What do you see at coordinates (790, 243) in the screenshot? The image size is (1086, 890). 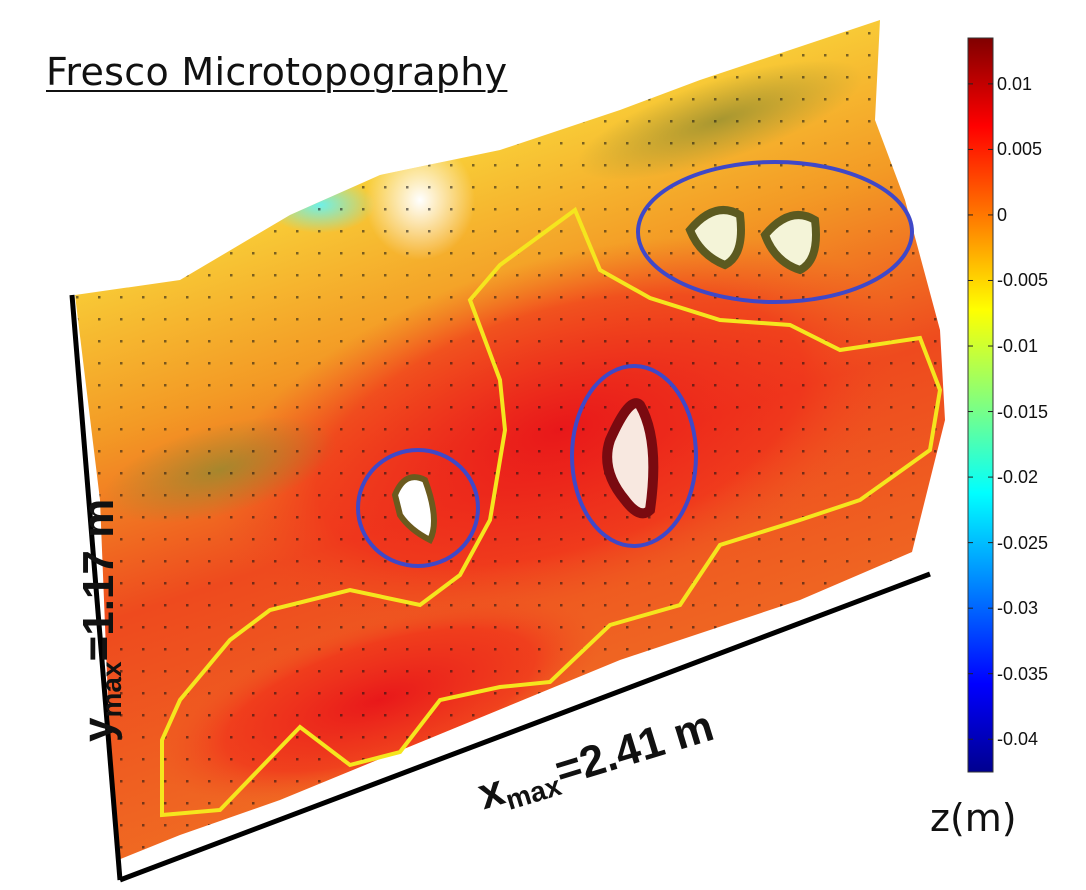 I see `hole-right-b` at bounding box center [790, 243].